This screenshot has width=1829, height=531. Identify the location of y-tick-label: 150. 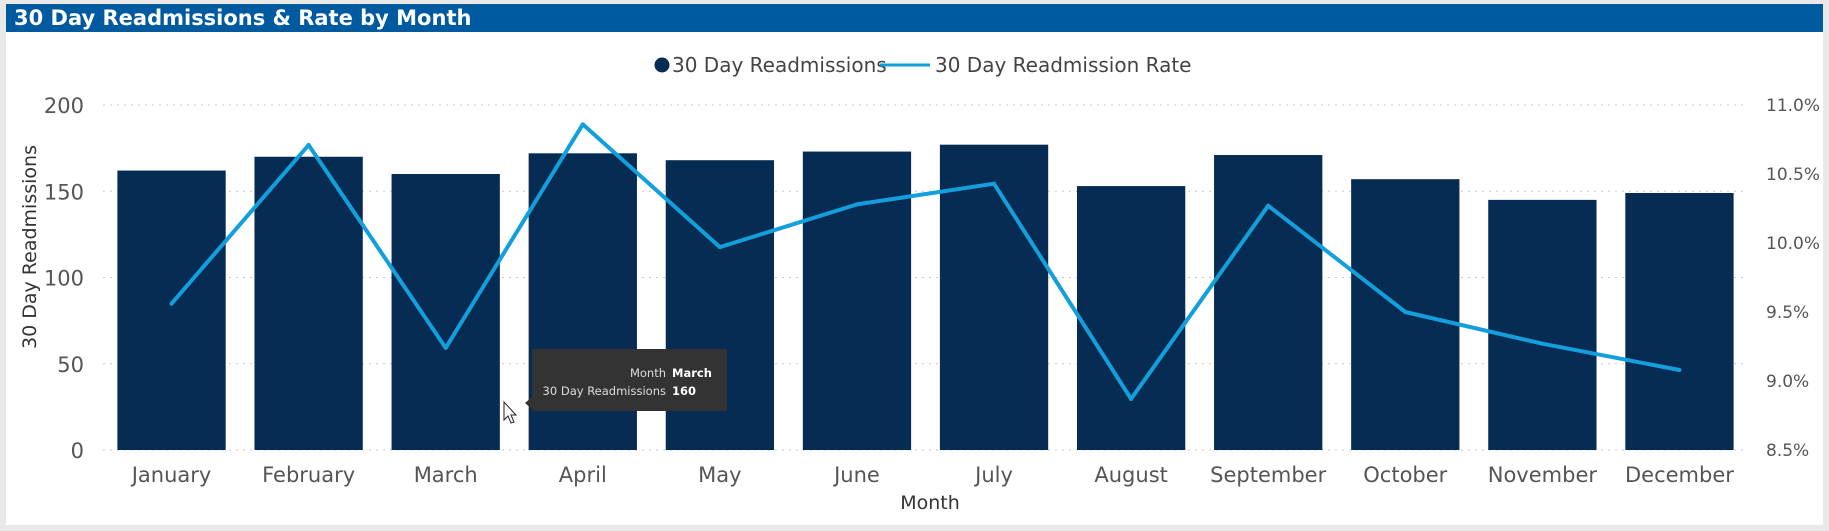
(64, 192).